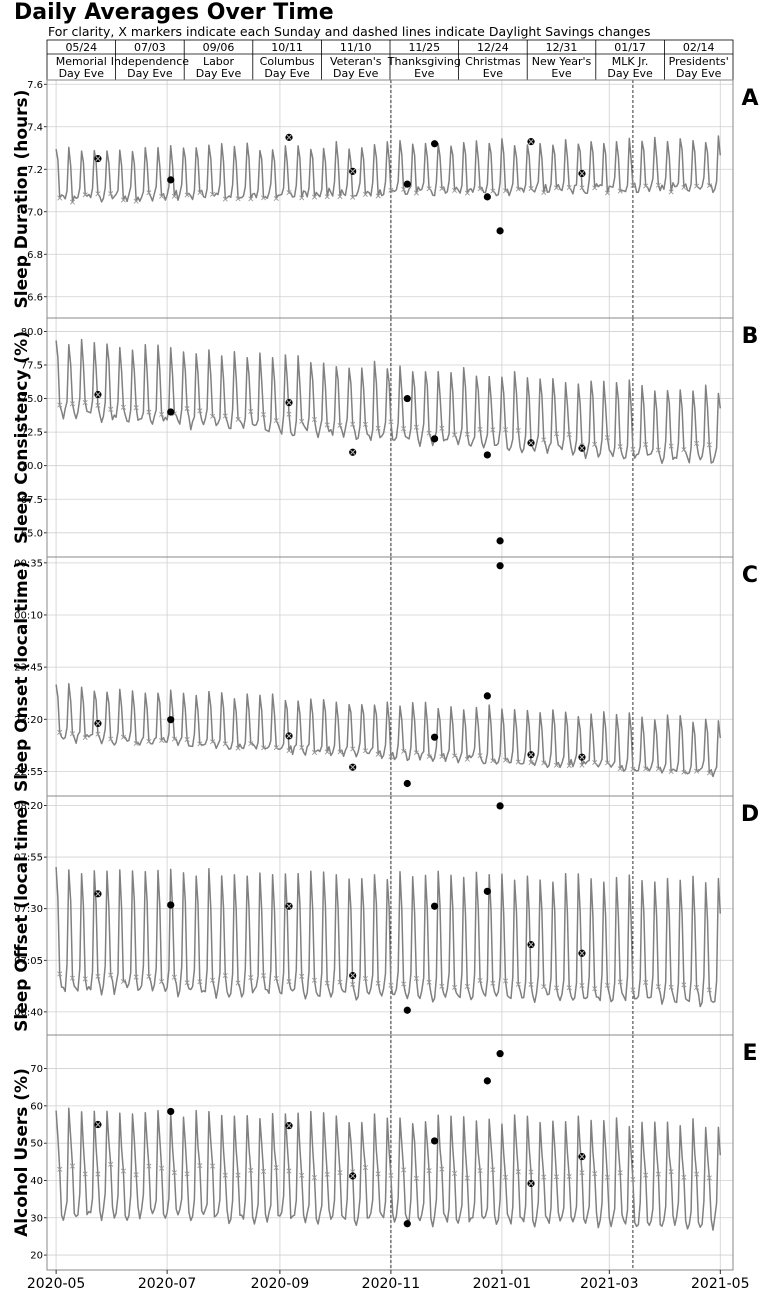 Image resolution: width=768 pixels, height=1290 pixels. What do you see at coordinates (219, 47) in the screenshot?
I see `holiday-date-label: 09/06` at bounding box center [219, 47].